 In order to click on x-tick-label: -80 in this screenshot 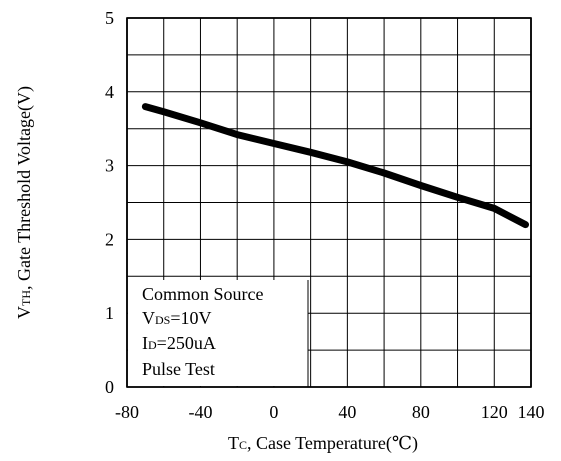, I will do `click(127, 412)`.